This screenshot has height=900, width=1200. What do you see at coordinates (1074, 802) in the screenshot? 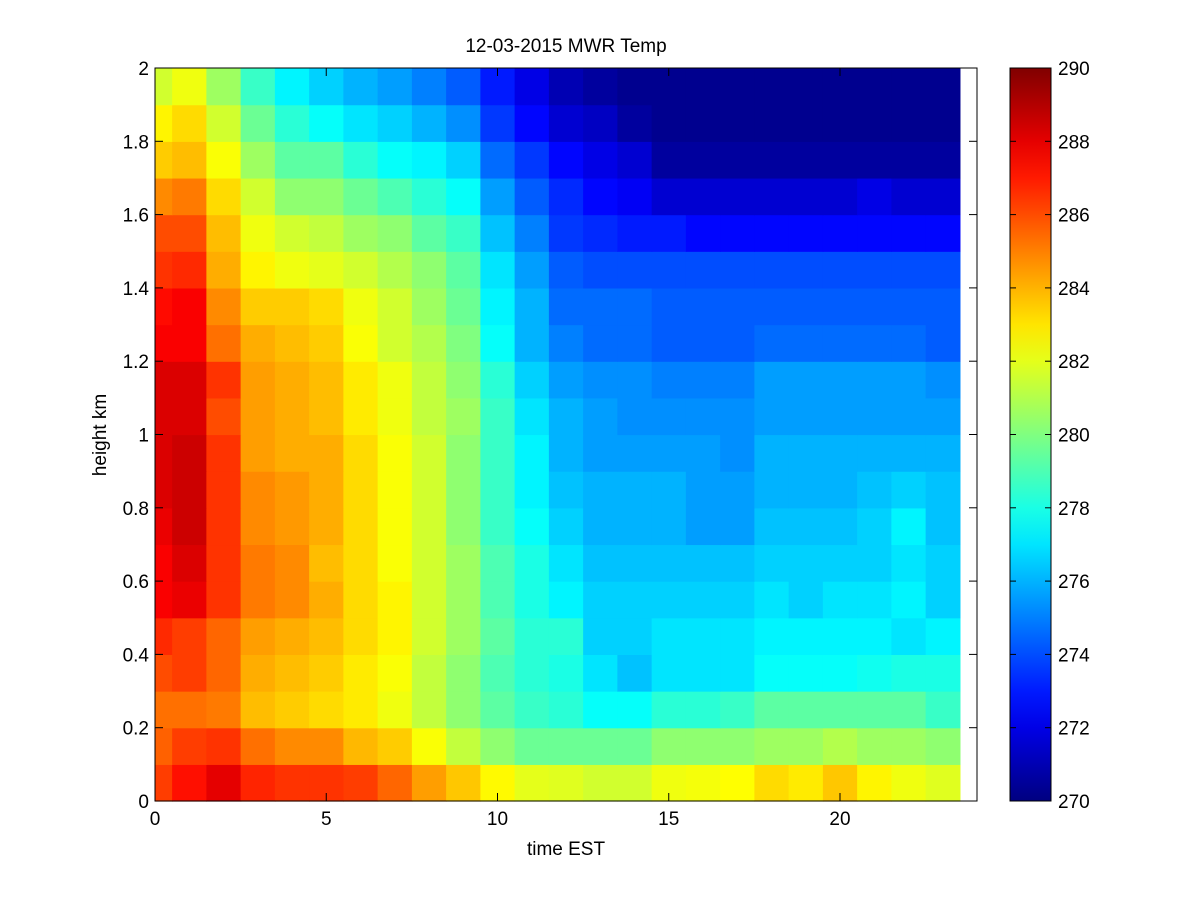
I see `colorbar-tick-label: 270` at bounding box center [1074, 802].